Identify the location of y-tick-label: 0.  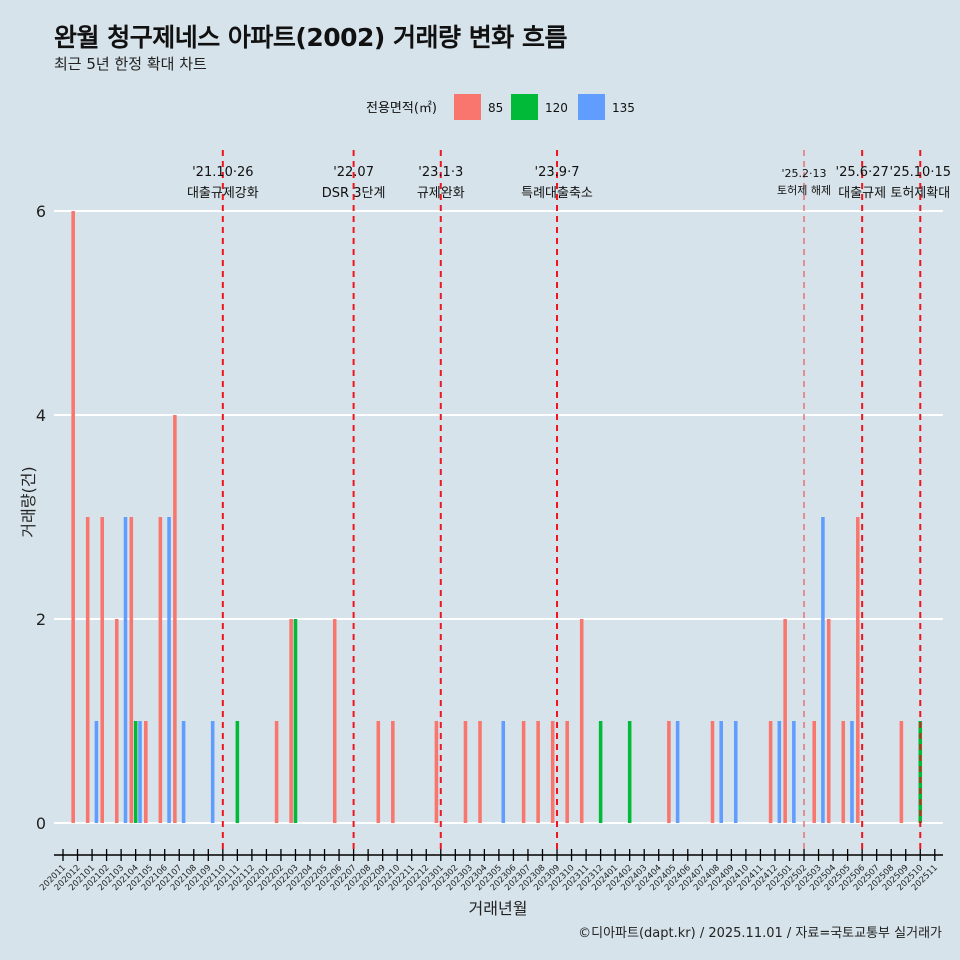
(41, 823).